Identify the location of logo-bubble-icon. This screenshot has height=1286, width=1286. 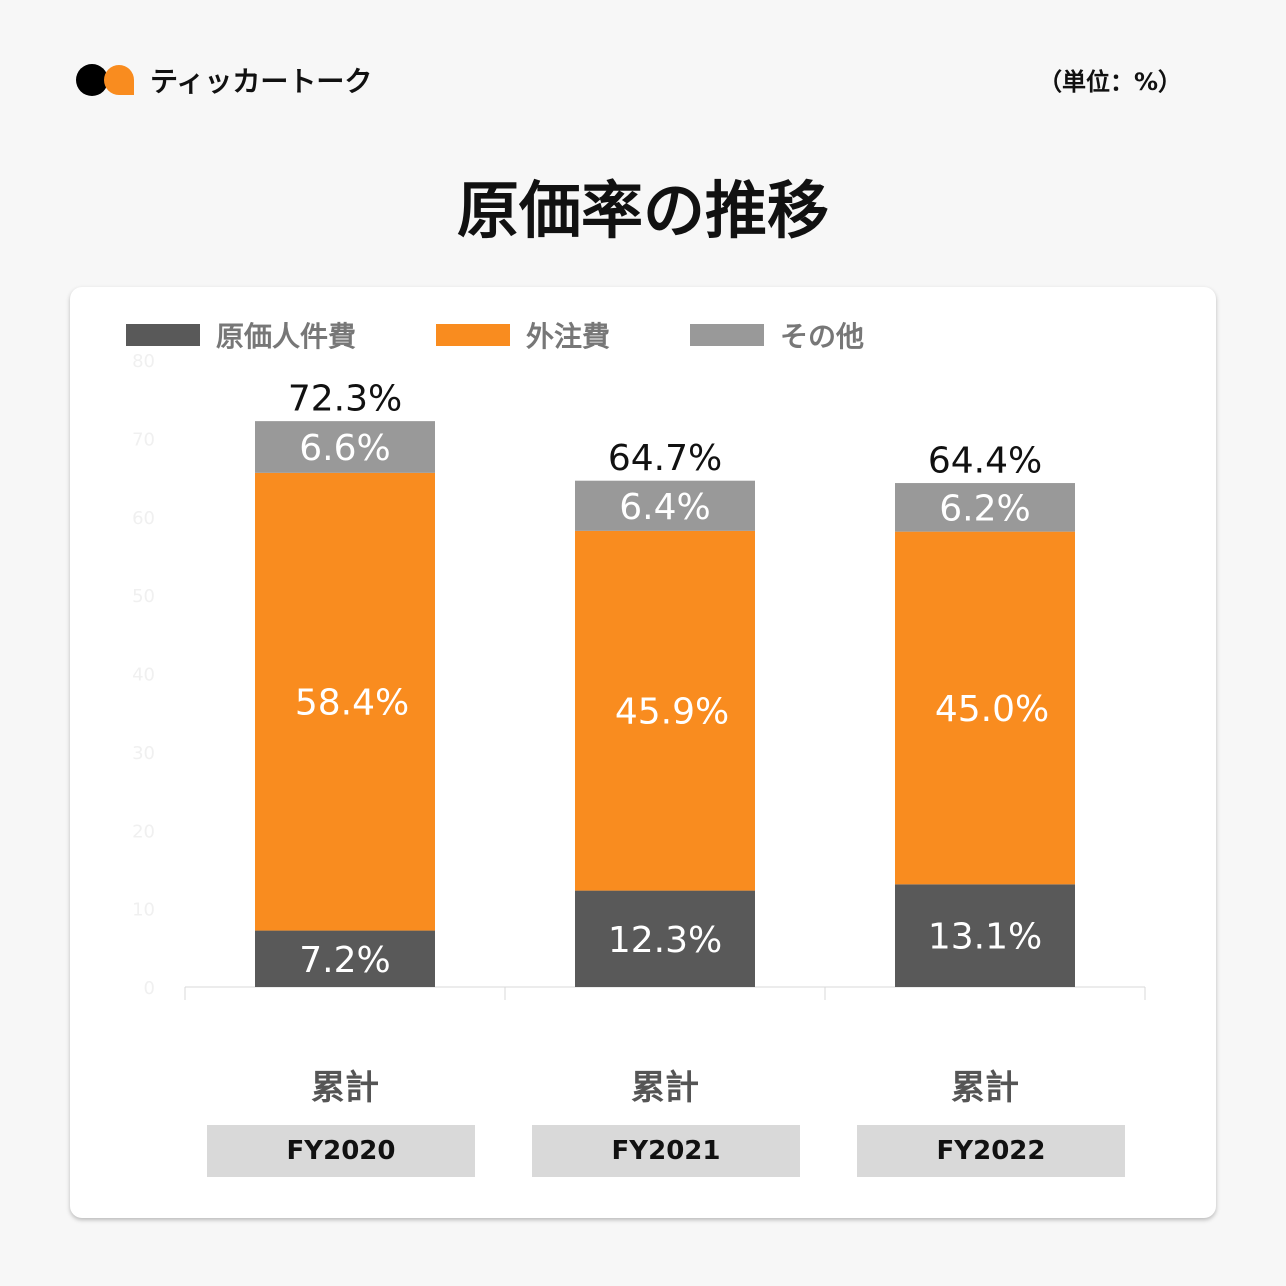
(119, 80).